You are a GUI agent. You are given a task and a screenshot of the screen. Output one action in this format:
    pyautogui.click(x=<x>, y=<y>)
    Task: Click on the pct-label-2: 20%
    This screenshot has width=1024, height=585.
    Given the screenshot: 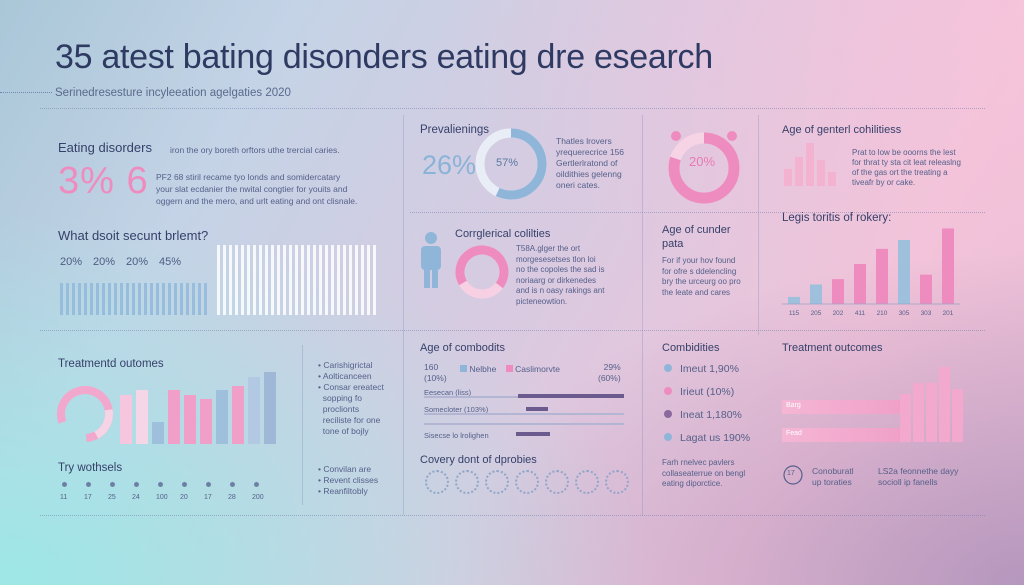 What is the action you would take?
    pyautogui.click(x=104, y=262)
    